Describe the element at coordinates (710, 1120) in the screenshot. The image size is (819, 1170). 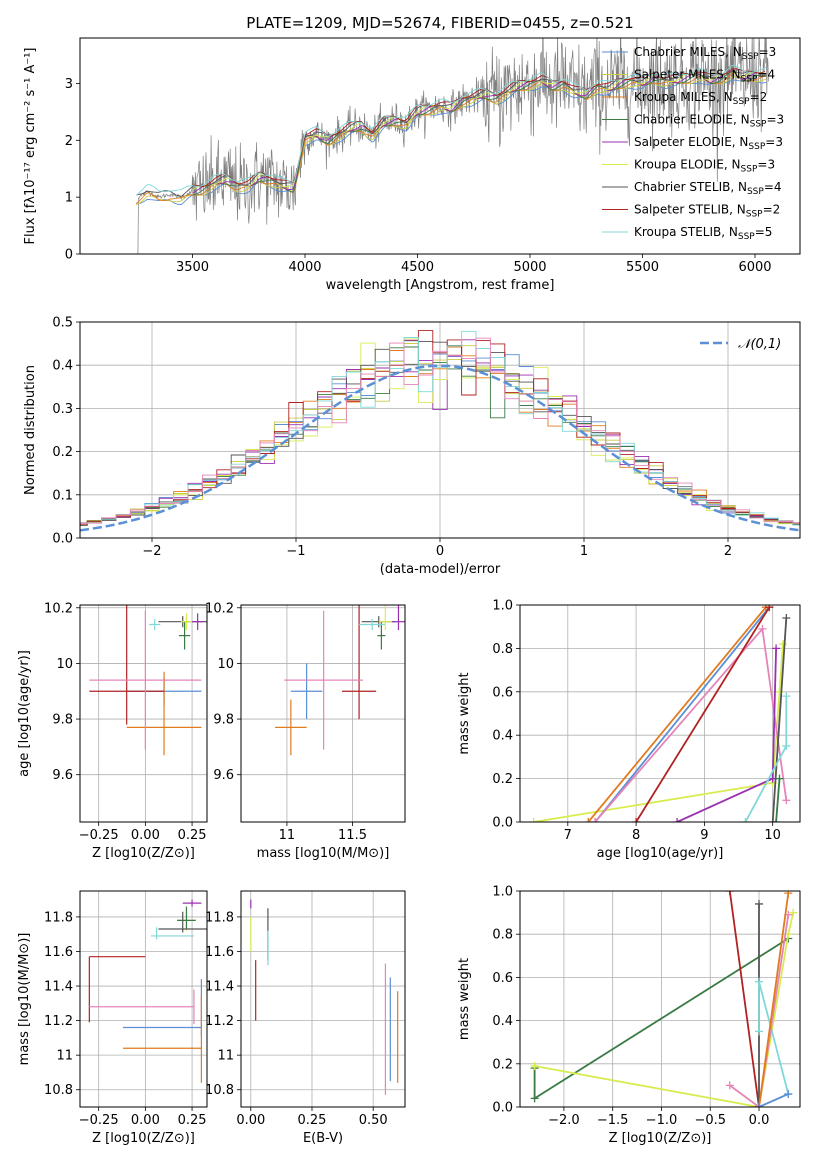
I see `x-tick-label: −0.5` at that location.